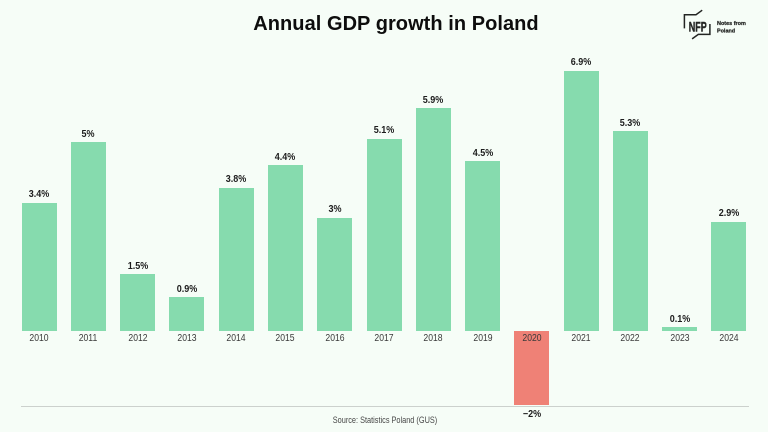 Image resolution: width=768 pixels, height=432 pixels. What do you see at coordinates (726, 31) in the screenshot?
I see `svg-text: Poland` at bounding box center [726, 31].